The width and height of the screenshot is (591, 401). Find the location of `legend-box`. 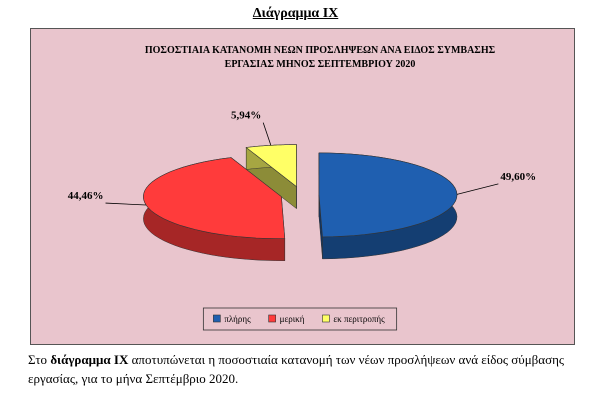

legend-box is located at coordinates (300, 319).